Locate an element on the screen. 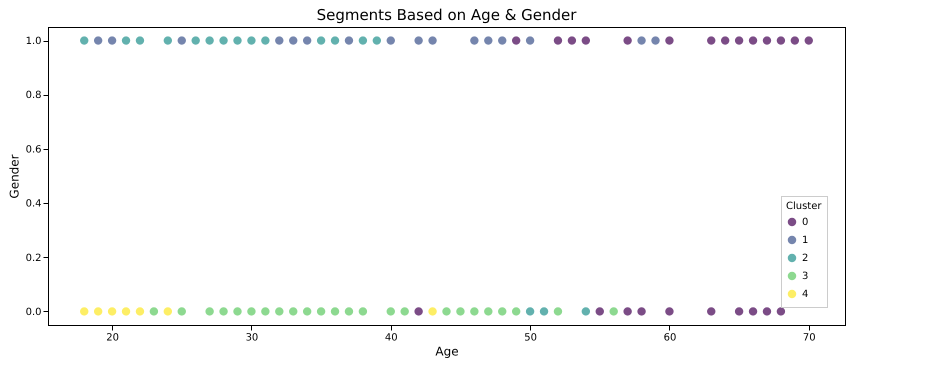  legend-title: Cluster is located at coordinates (804, 206).